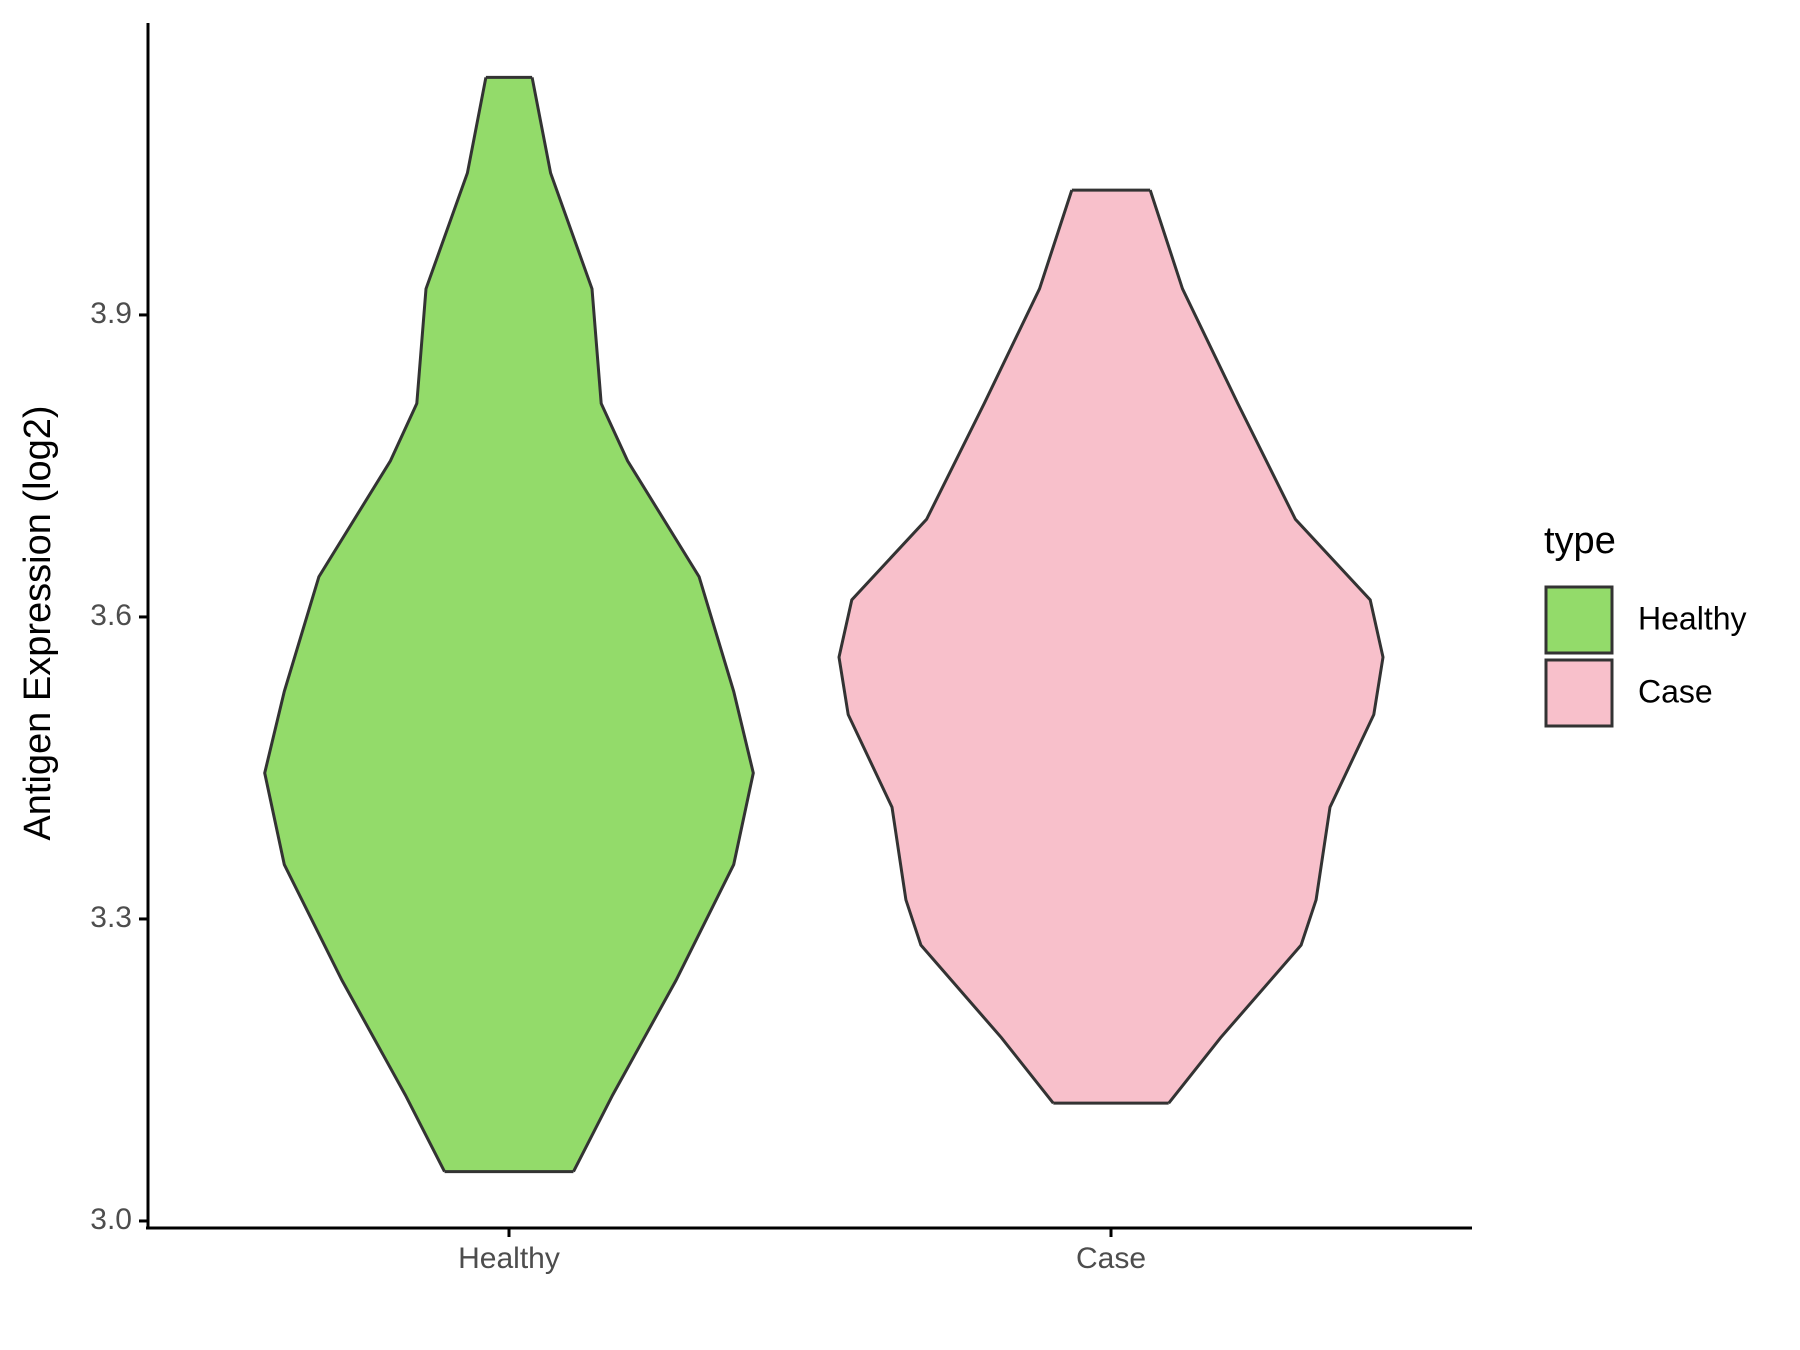 Image resolution: width=1800 pixels, height=1350 pixels. I want to click on y-tick-label: 3.6, so click(111, 615).